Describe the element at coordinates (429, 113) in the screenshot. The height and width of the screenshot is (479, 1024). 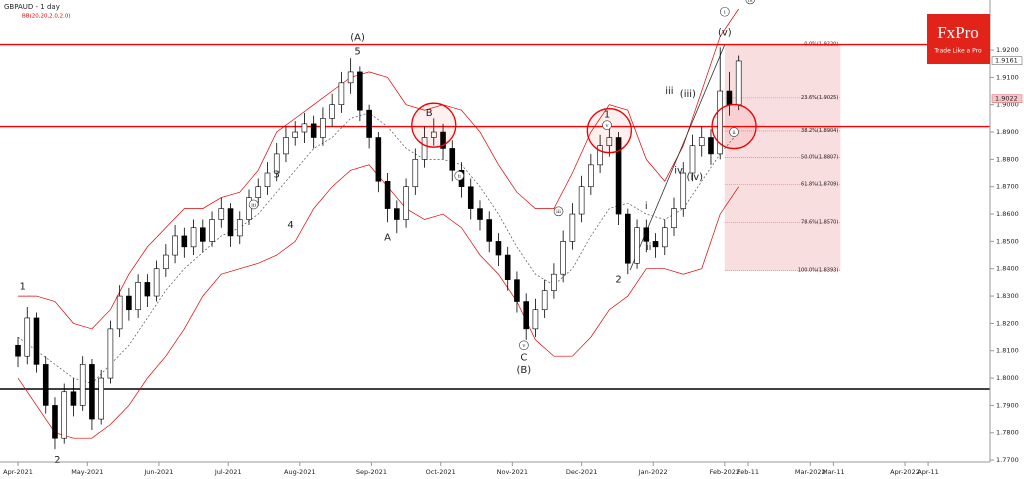
I see `wave-label: B` at that location.